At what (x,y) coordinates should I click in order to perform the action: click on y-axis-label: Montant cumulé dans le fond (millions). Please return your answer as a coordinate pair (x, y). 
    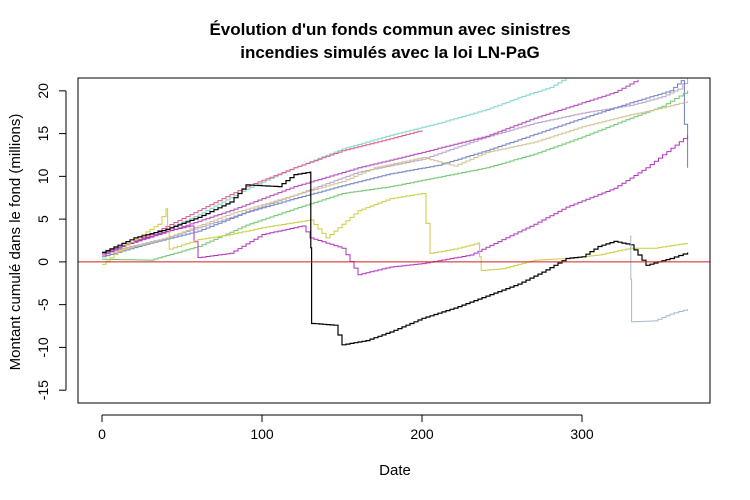
    Looking at the image, I should click on (15, 242).